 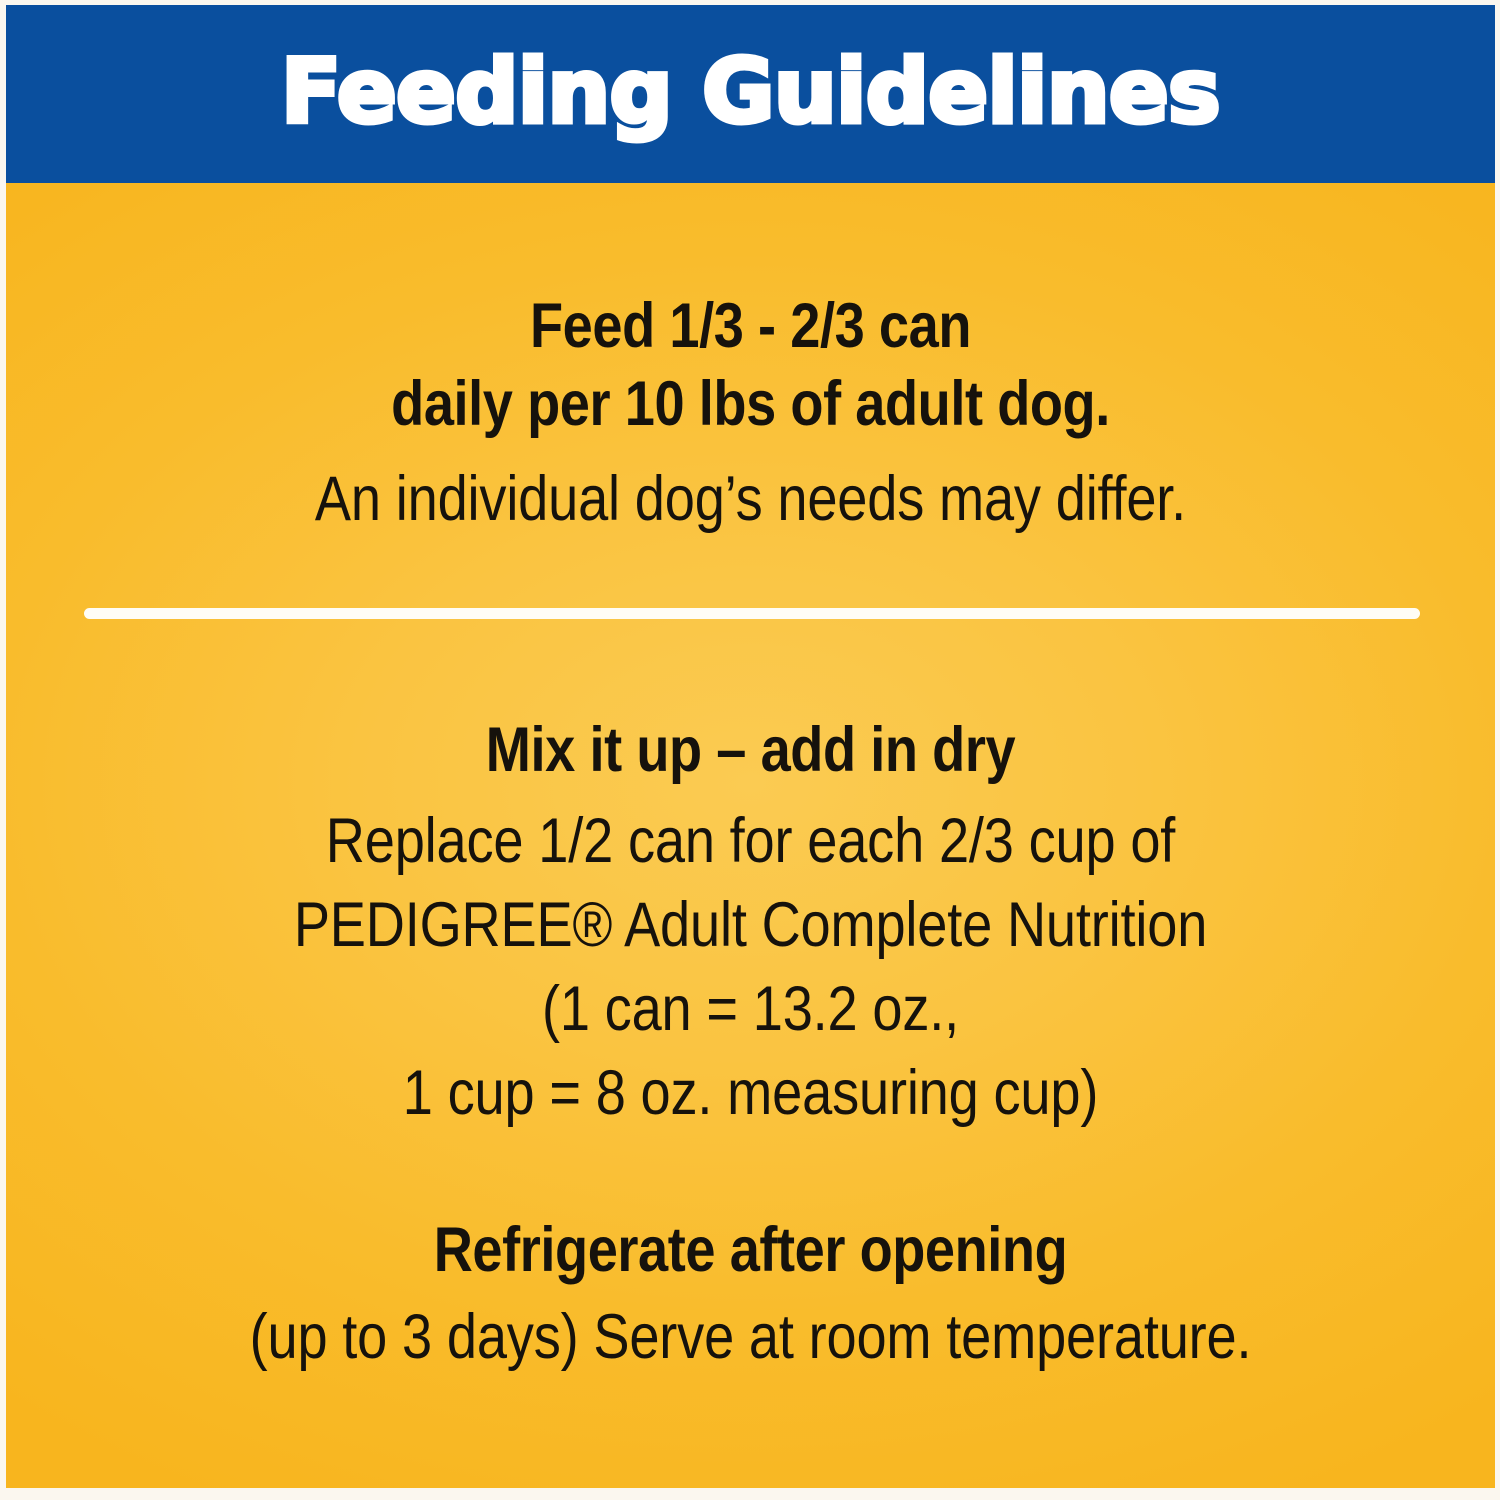 I want to click on feeding-amount-line-1: Feed 1/3 - 2/3 can, so click(x=750, y=326).